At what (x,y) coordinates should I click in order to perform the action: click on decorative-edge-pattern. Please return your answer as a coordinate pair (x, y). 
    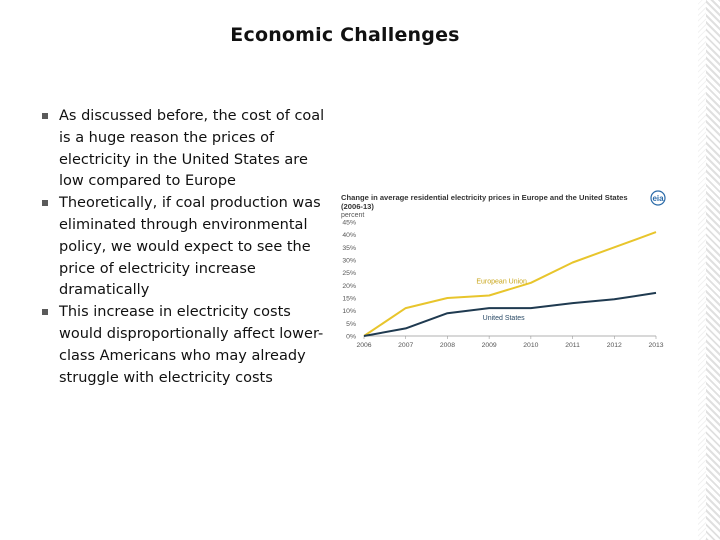
    Looking at the image, I should click on (713, 270).